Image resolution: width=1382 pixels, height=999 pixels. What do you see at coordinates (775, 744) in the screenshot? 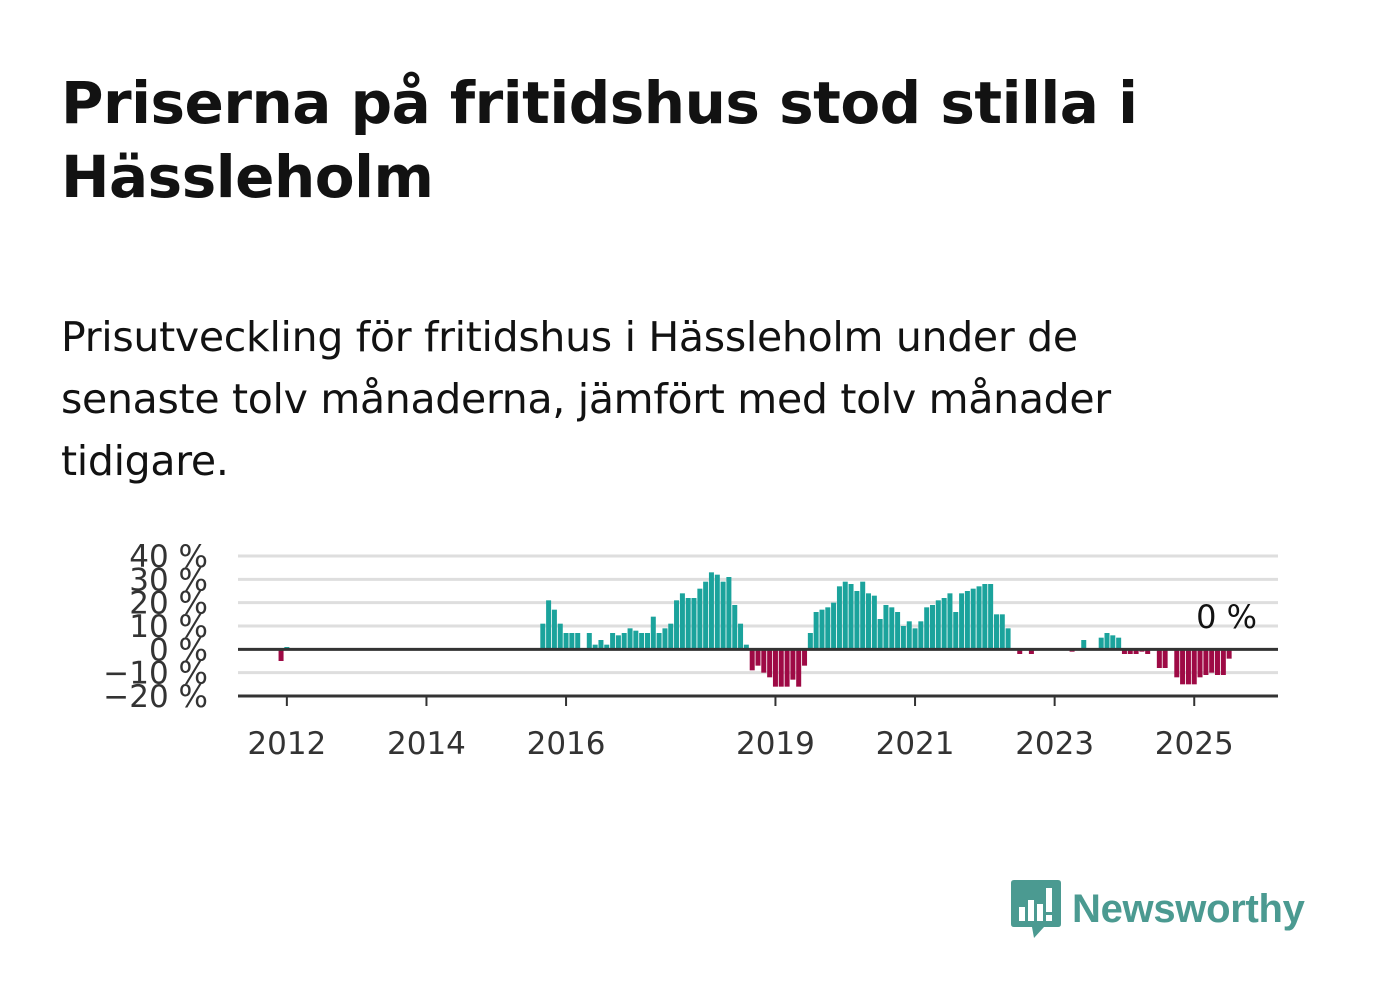
I see `x-tick-label: 2019` at bounding box center [775, 744].